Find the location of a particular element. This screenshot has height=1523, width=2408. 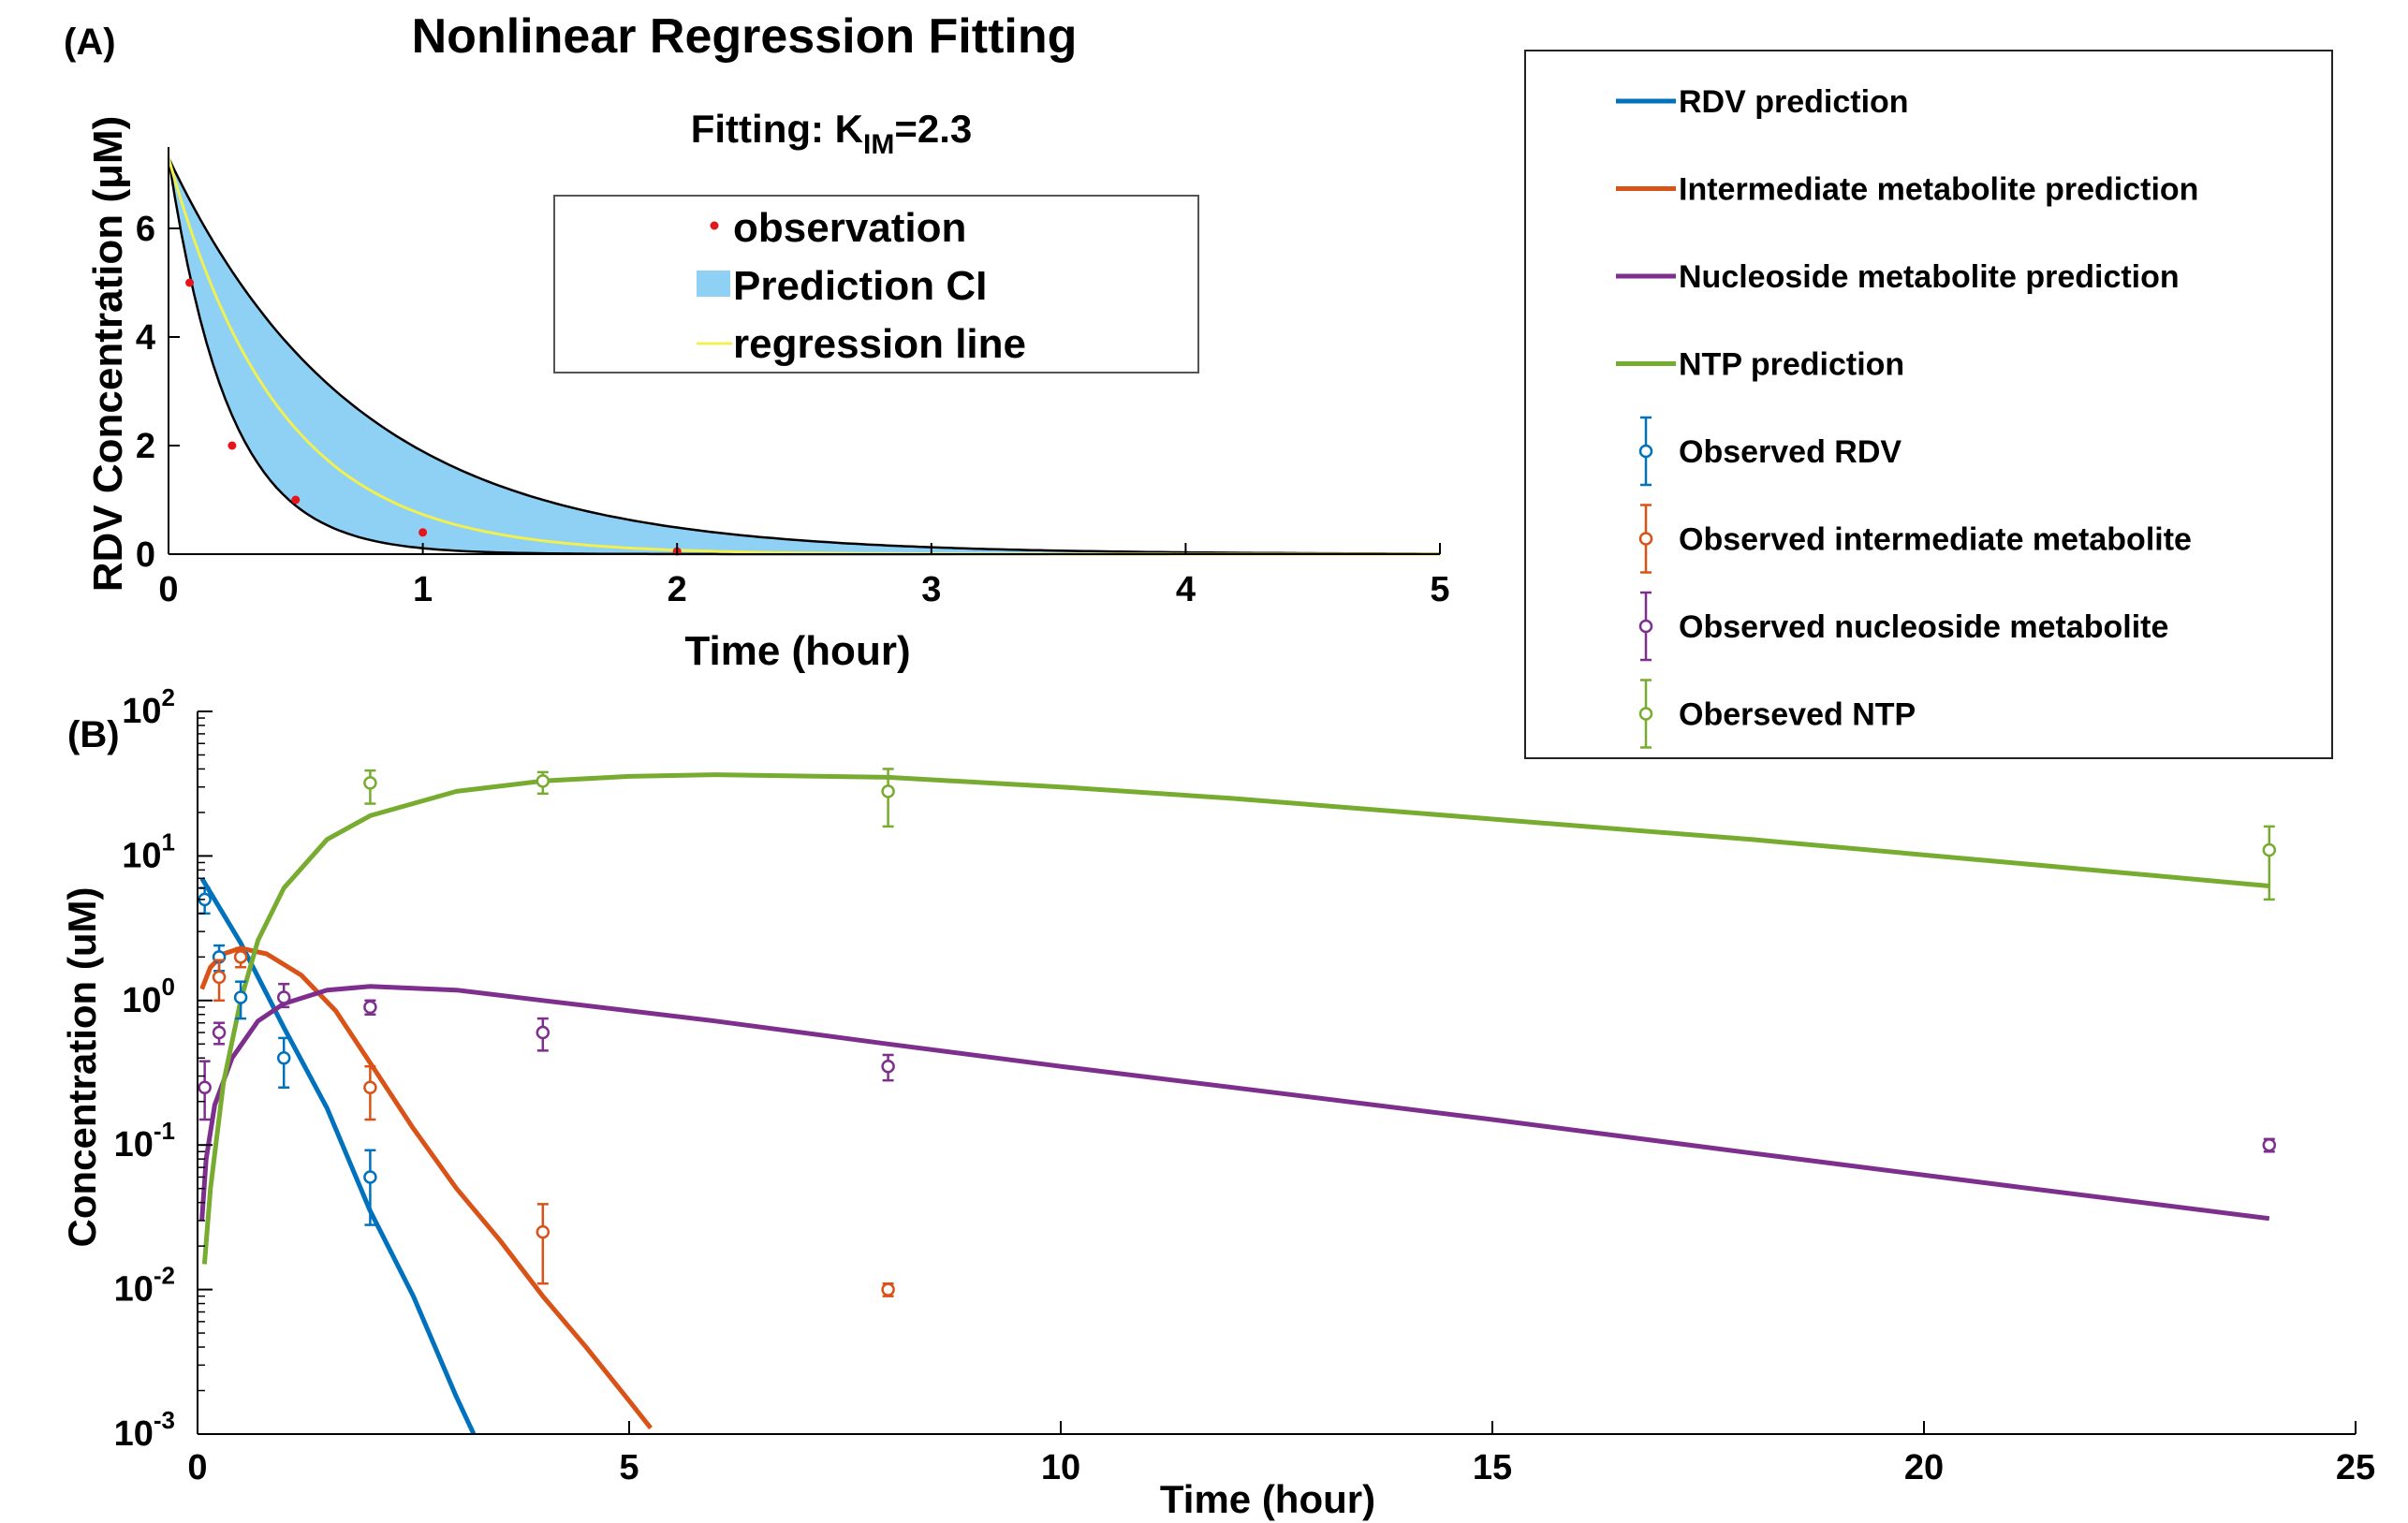

panel-a-x-tick-label: 5 is located at coordinates (1439, 589).